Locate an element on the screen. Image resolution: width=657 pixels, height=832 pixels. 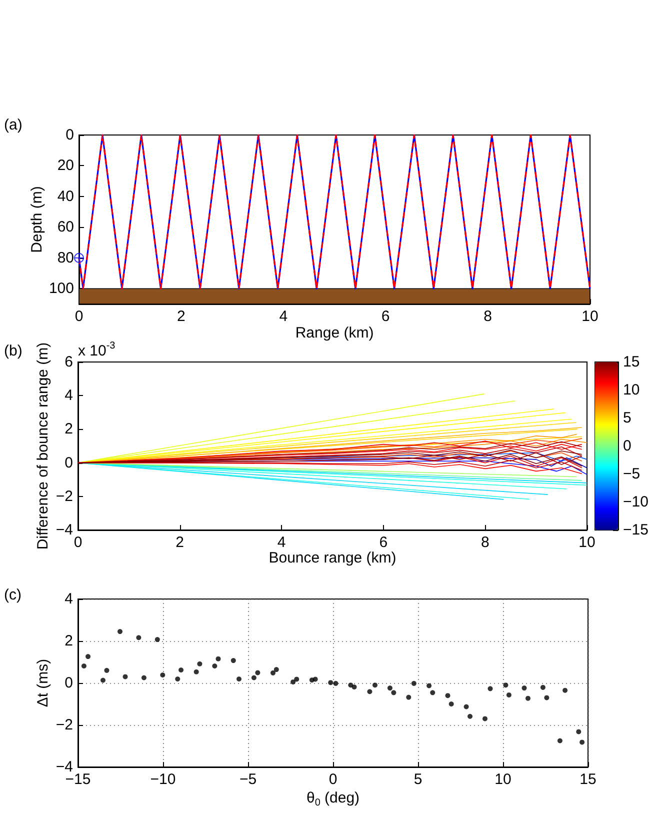
x-axis-title: Range (km) is located at coordinates (334, 333).